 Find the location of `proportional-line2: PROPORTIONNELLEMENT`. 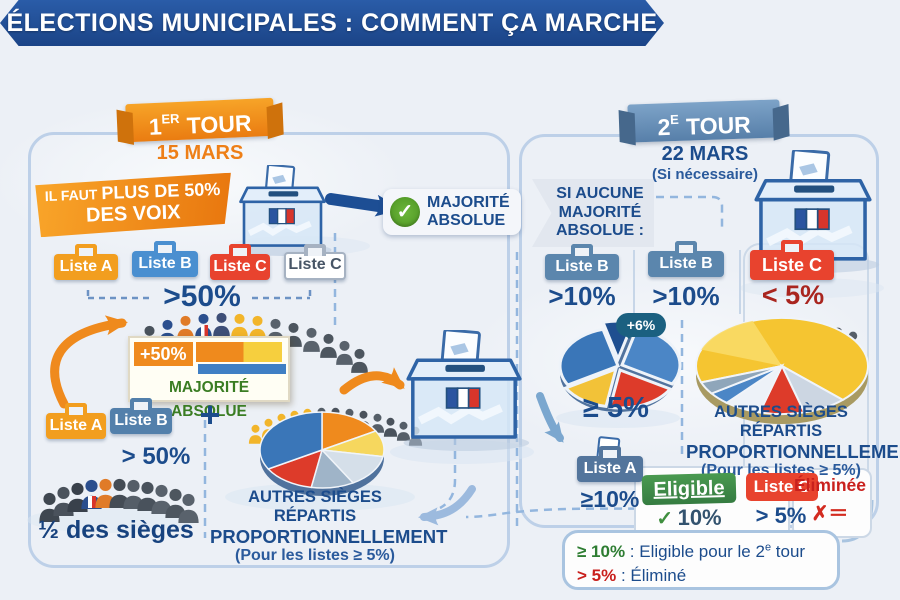

proportional-line2: PROPORTIONNELLEMENT is located at coordinates (329, 536).